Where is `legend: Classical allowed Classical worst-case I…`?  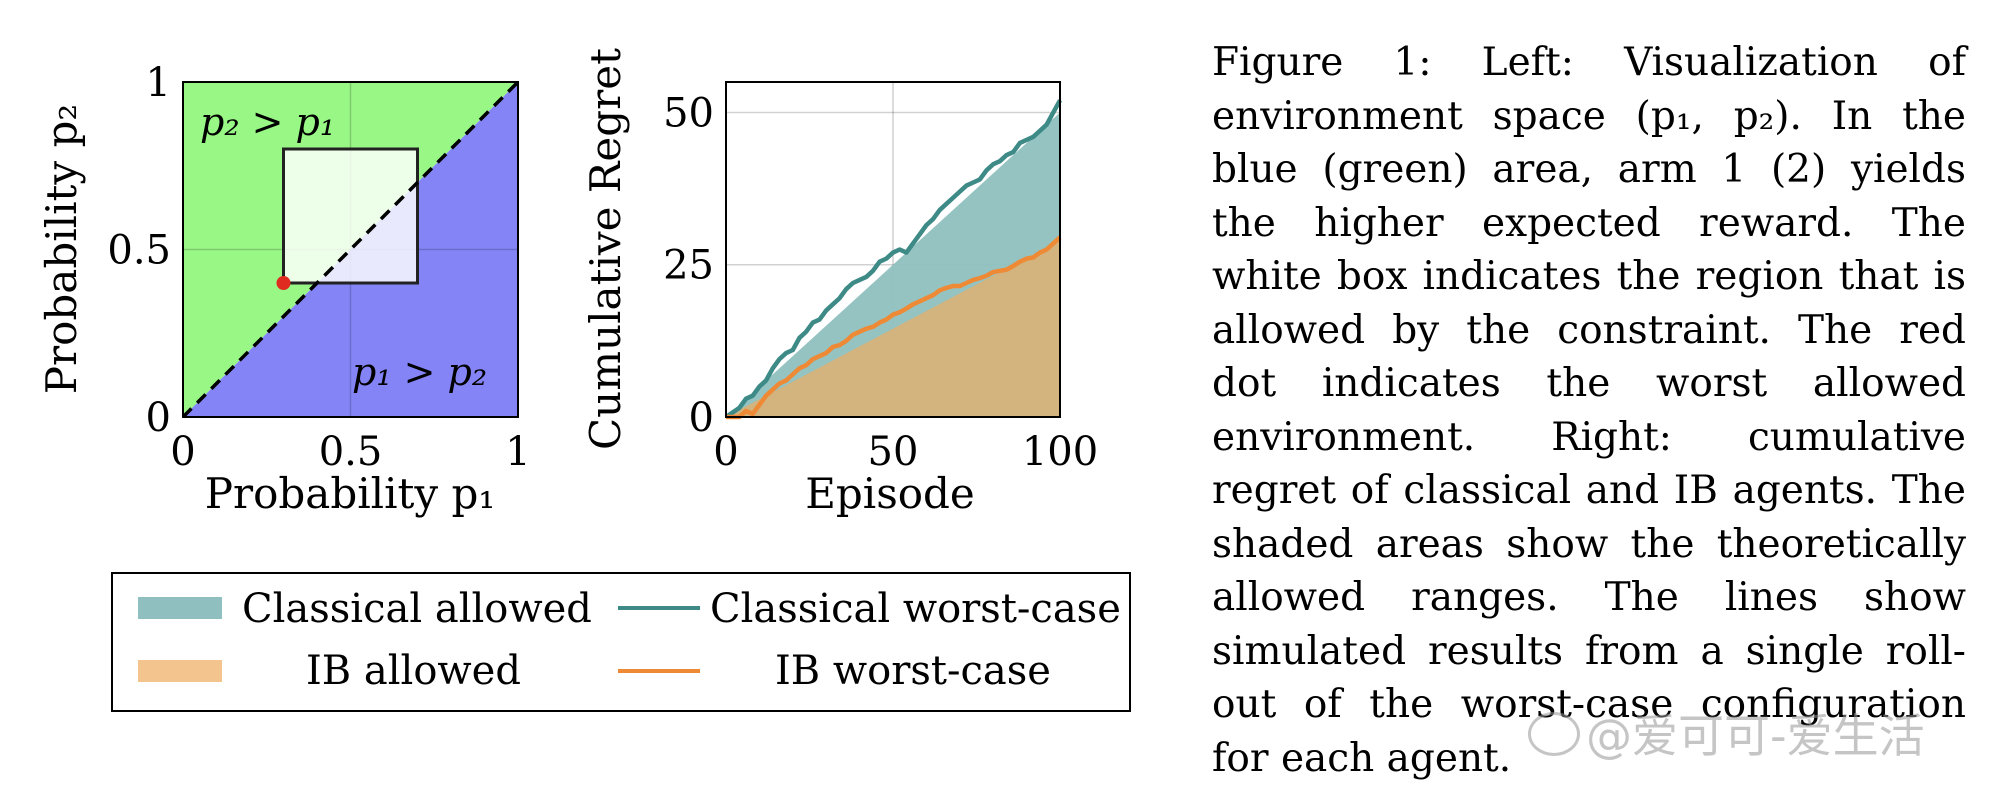
legend: Classical allowed Classical worst-case I… is located at coordinates (621, 642).